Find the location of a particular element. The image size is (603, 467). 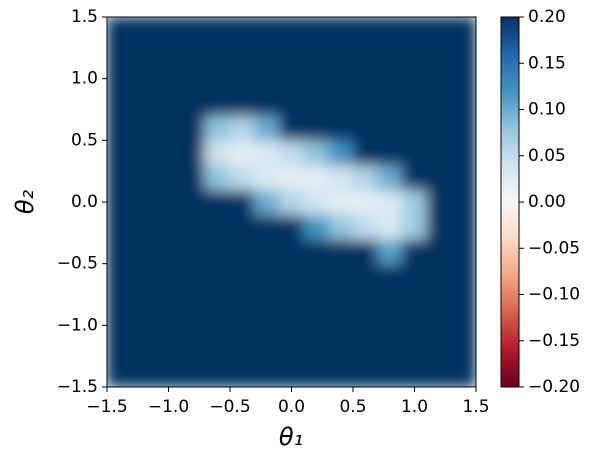

x-tick-label: −0.5 is located at coordinates (229, 407).